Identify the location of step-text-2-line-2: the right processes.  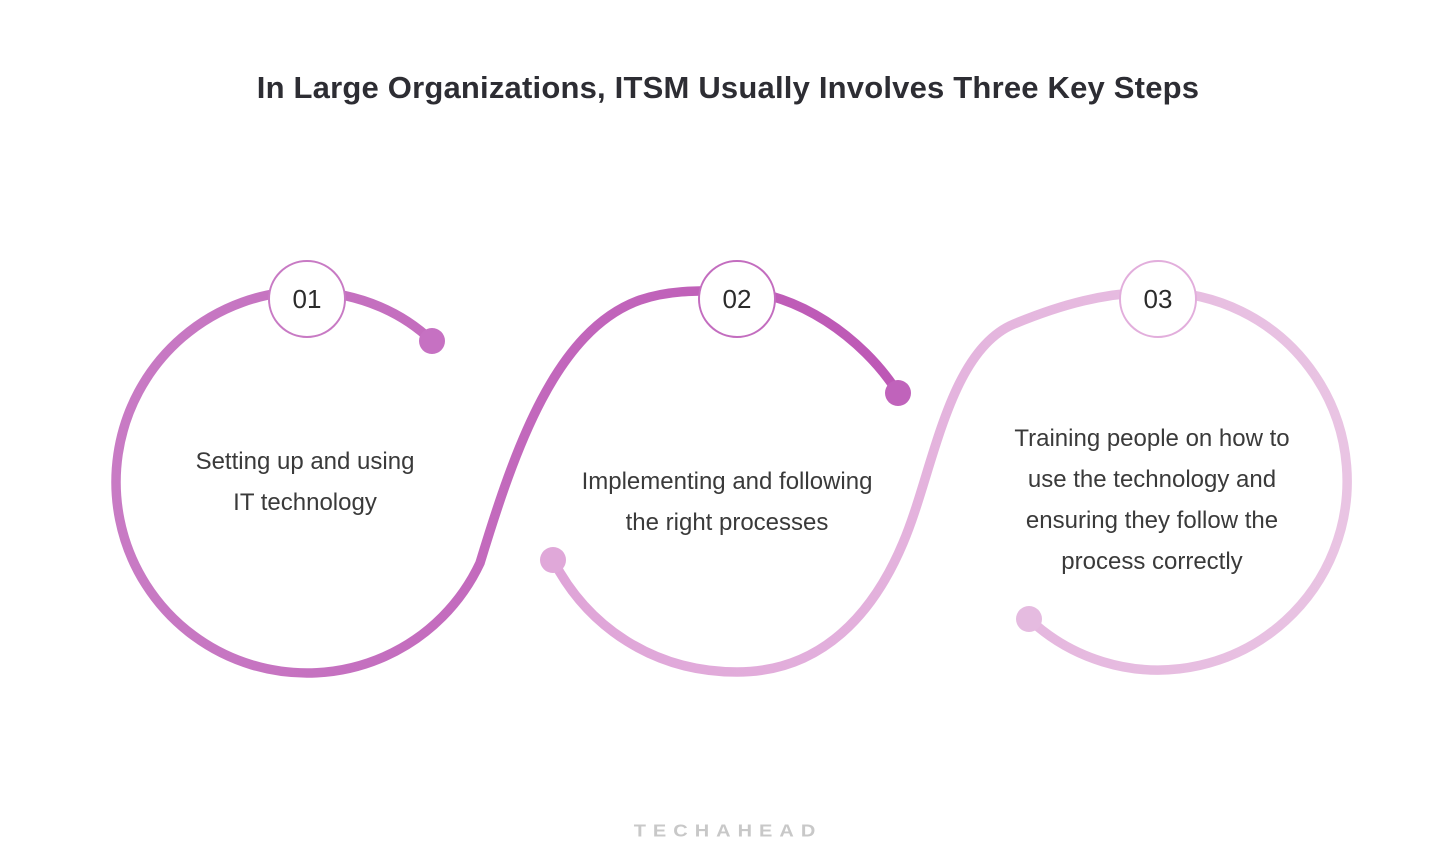
(727, 522).